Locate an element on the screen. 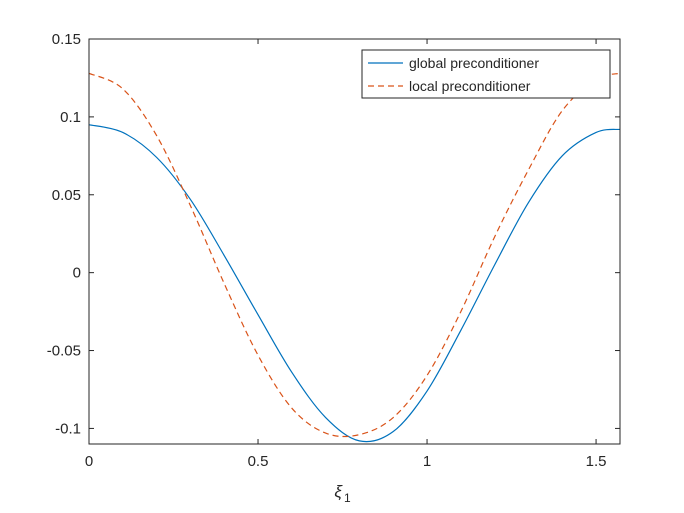  y-tick-label: 0.1 is located at coordinates (70, 117).